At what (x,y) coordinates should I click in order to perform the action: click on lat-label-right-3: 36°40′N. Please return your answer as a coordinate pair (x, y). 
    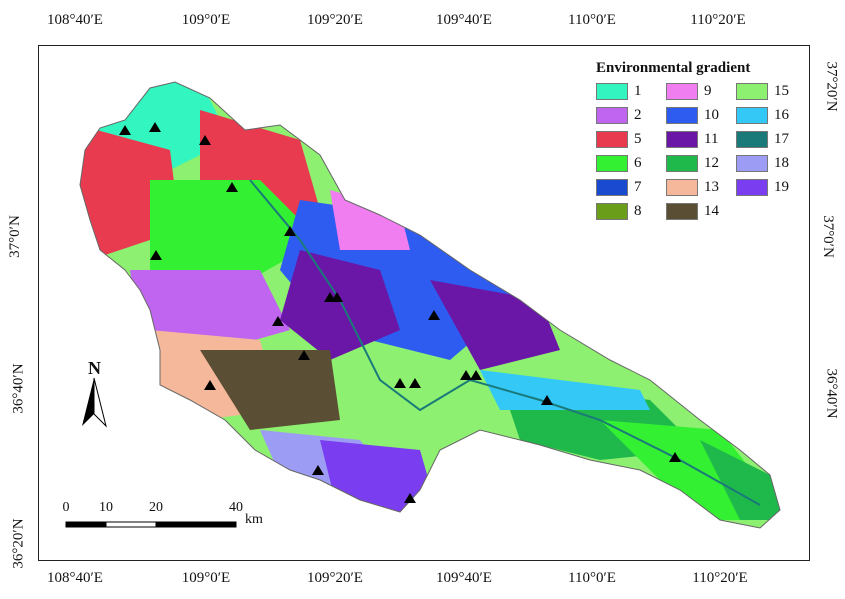
    Looking at the image, I should click on (831, 393).